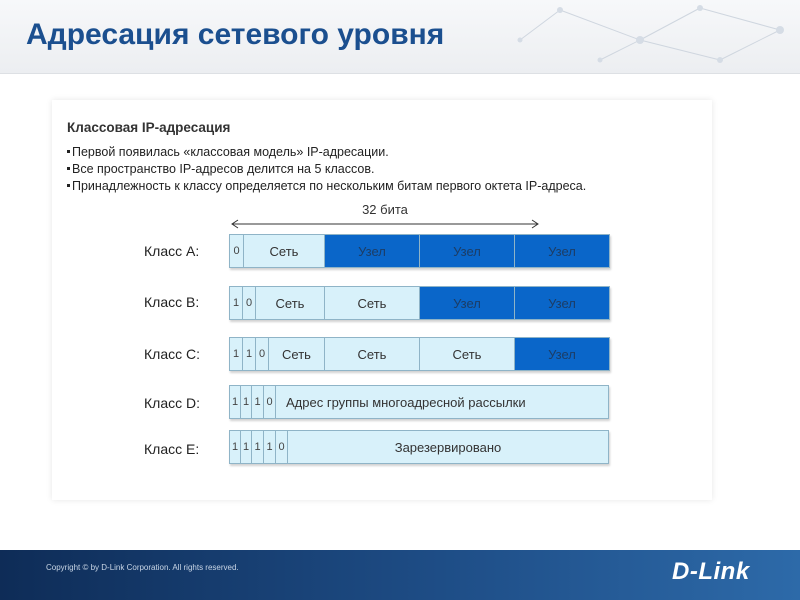 The image size is (800, 600). I want to click on class-a-row: 0 Сеть Узел Узел Узел, so click(419, 251).